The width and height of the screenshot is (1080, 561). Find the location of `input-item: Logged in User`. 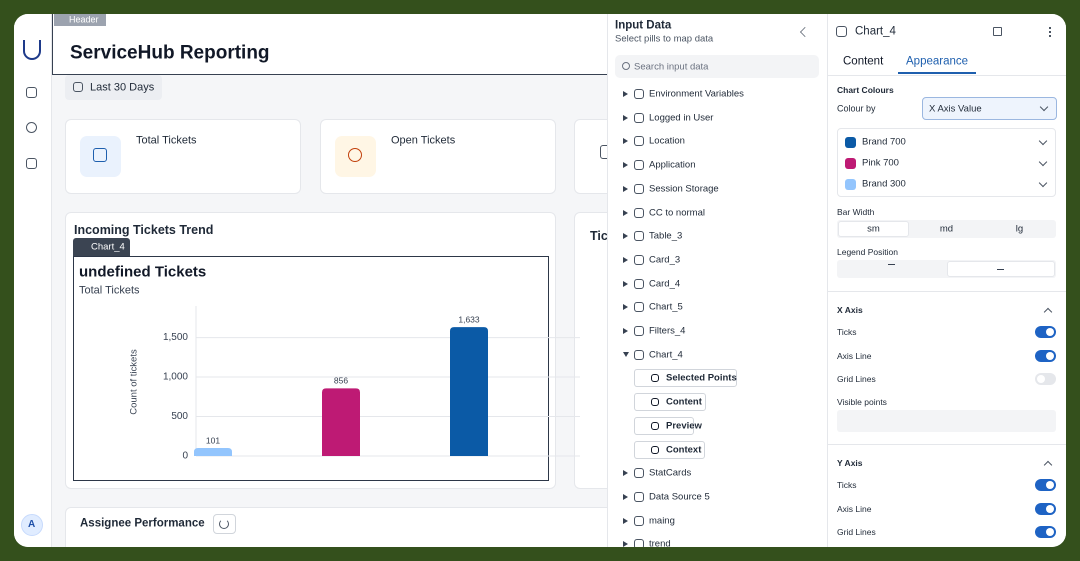

input-item: Logged in User is located at coordinates (681, 117).